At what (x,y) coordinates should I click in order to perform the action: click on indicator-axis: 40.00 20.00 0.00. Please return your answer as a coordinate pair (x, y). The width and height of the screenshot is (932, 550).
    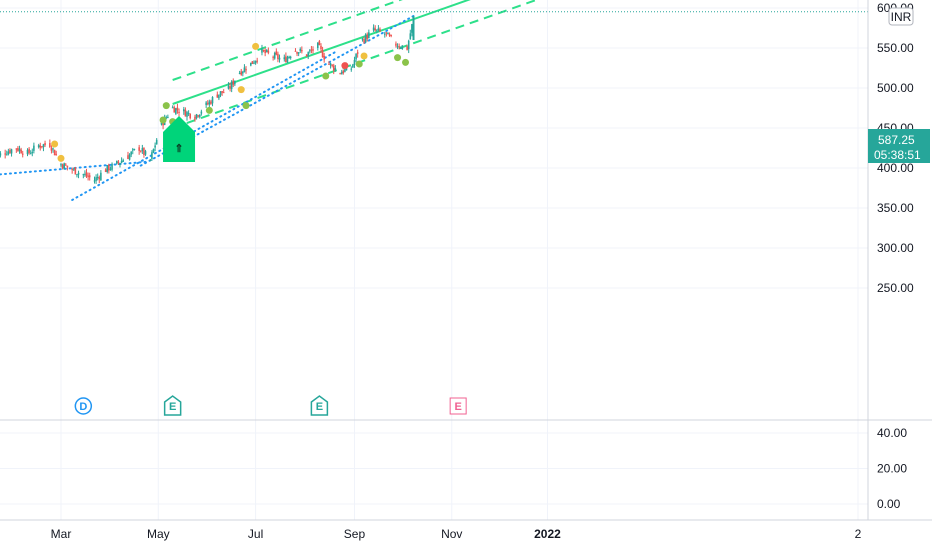
    Looking at the image, I should click on (892, 468).